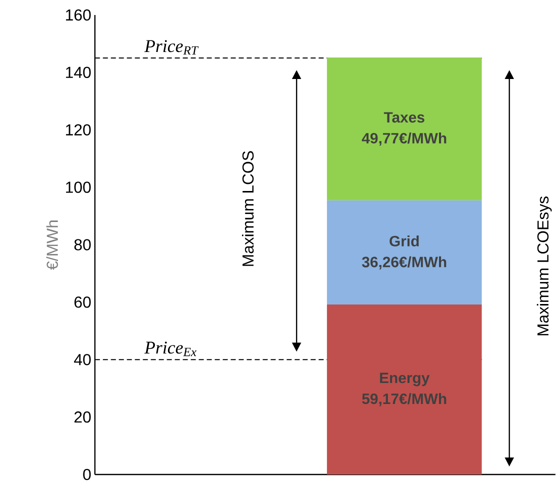 The width and height of the screenshot is (556, 485). What do you see at coordinates (544, 266) in the screenshot?
I see `text: Maximum LCOEsys` at bounding box center [544, 266].